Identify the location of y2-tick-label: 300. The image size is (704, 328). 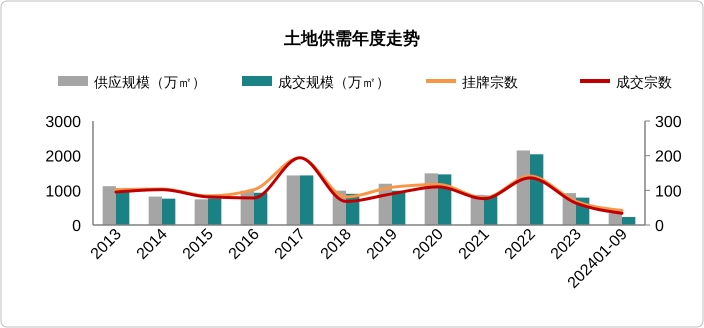
(668, 122).